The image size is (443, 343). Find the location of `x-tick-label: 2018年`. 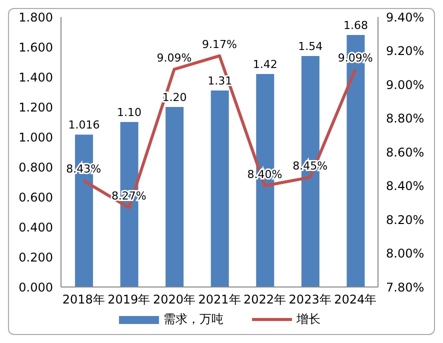

x-tick-label: 2018年 is located at coordinates (83, 299).